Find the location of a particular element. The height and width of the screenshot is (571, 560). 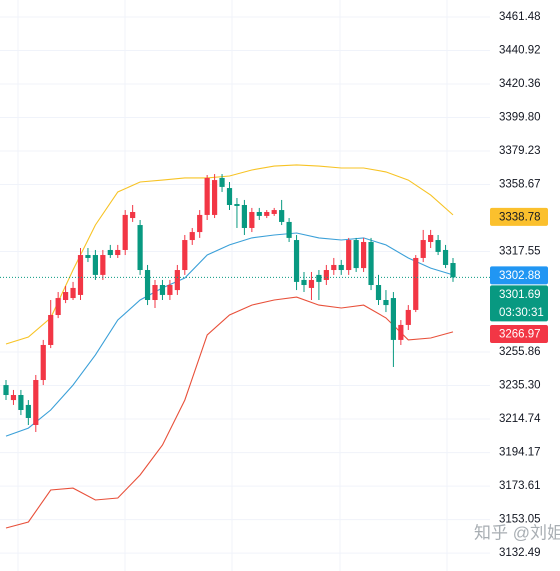

y-tick-label: 3358.67 is located at coordinates (520, 185).